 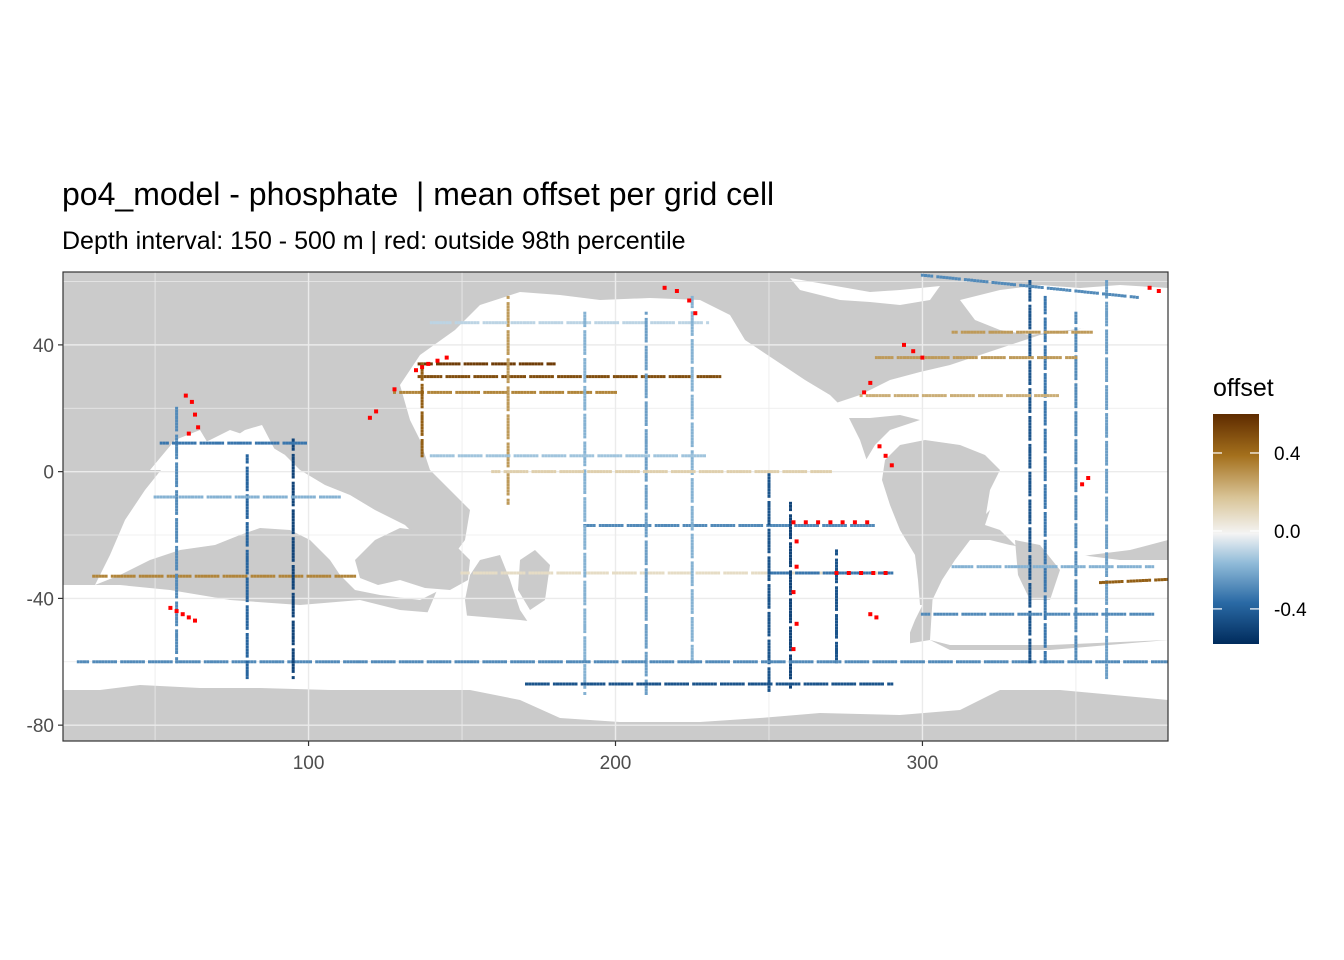 I want to click on africa-landmass, so click(x=1037, y=570).